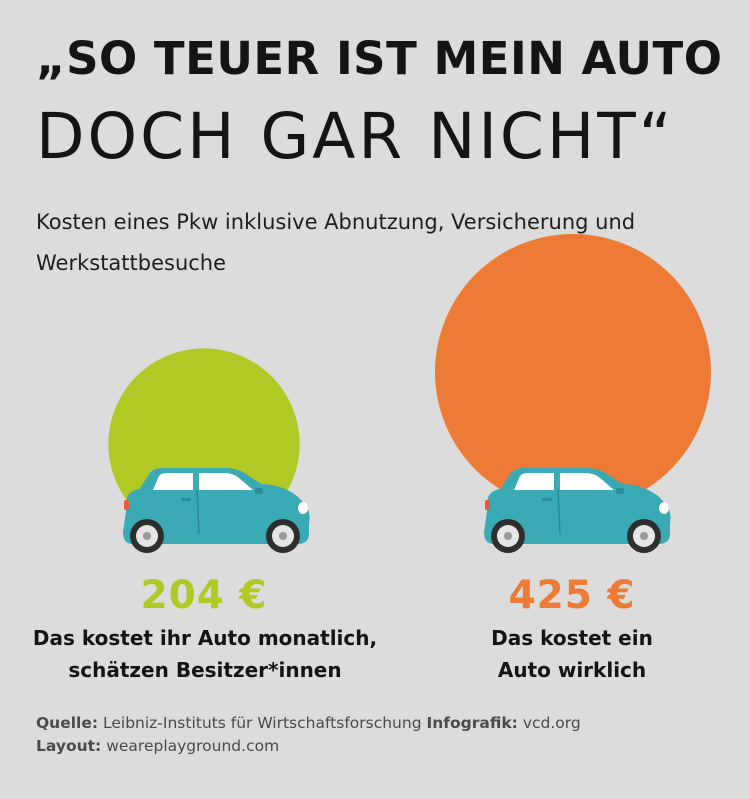  What do you see at coordinates (572, 654) in the screenshot?
I see `label-actual: Das kostet ein Auto wirklich` at bounding box center [572, 654].